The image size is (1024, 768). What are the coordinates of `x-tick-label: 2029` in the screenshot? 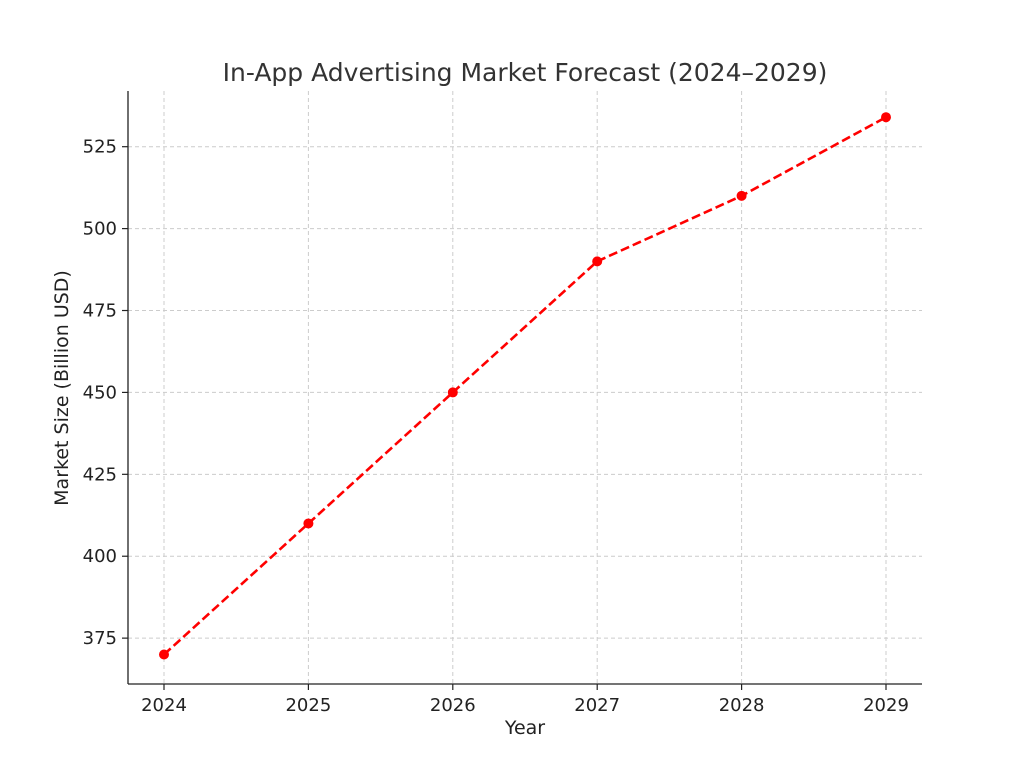 It's located at (886, 705).